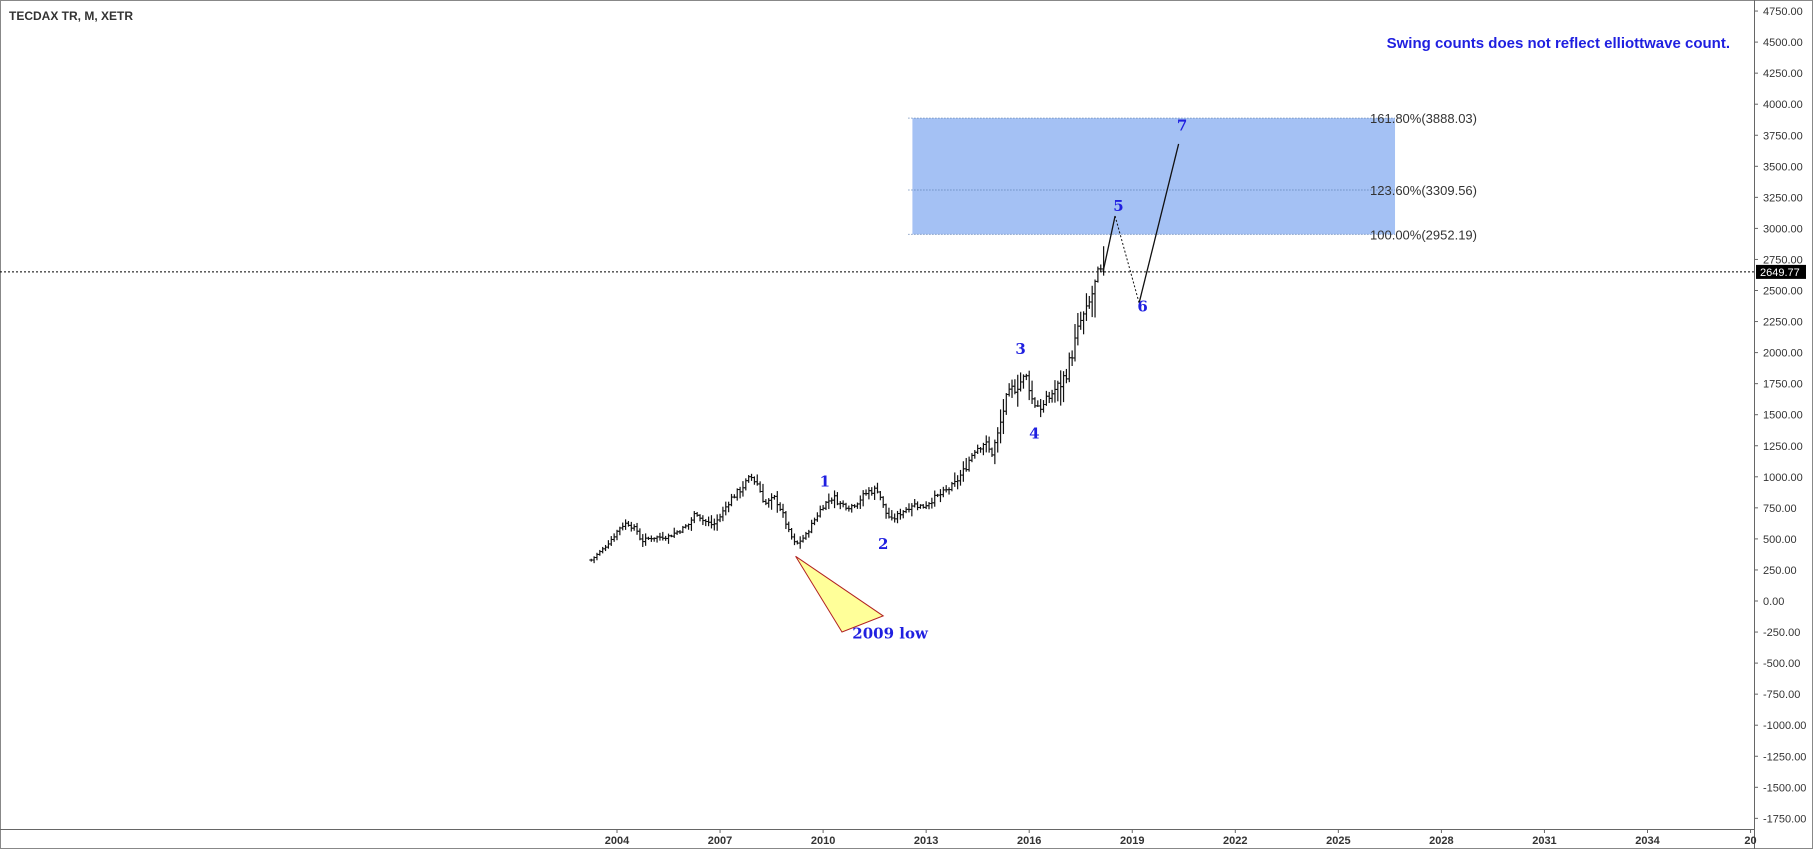 Image resolution: width=1813 pixels, height=849 pixels. I want to click on ohlc-bars, so click(847, 405).